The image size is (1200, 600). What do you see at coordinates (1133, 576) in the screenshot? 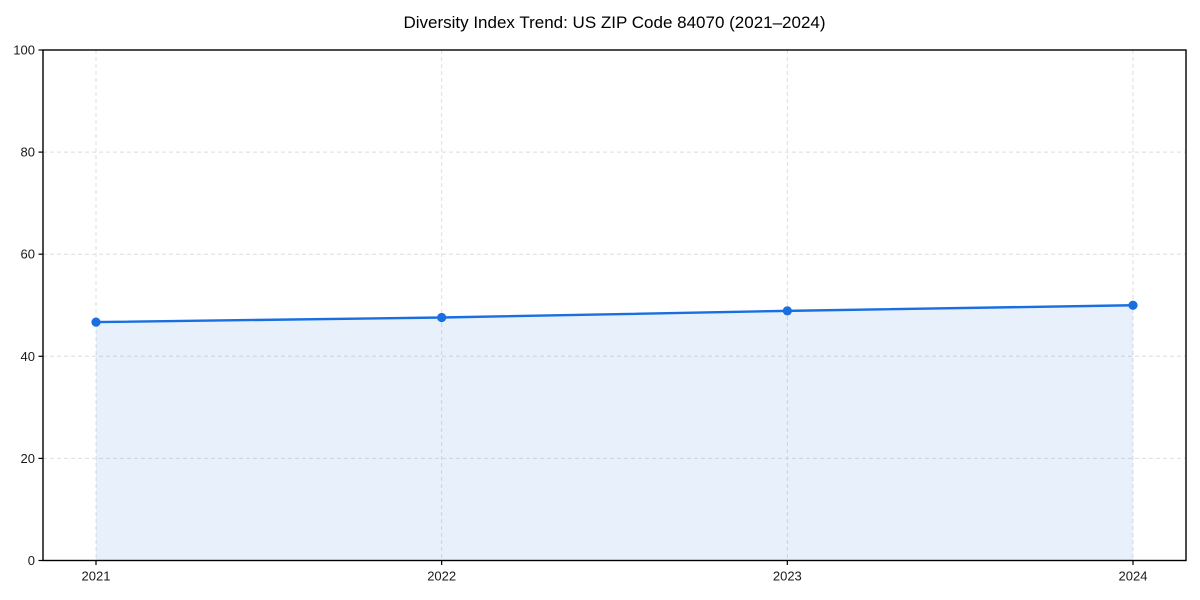
I see `x-tick-label: 2024` at bounding box center [1133, 576].